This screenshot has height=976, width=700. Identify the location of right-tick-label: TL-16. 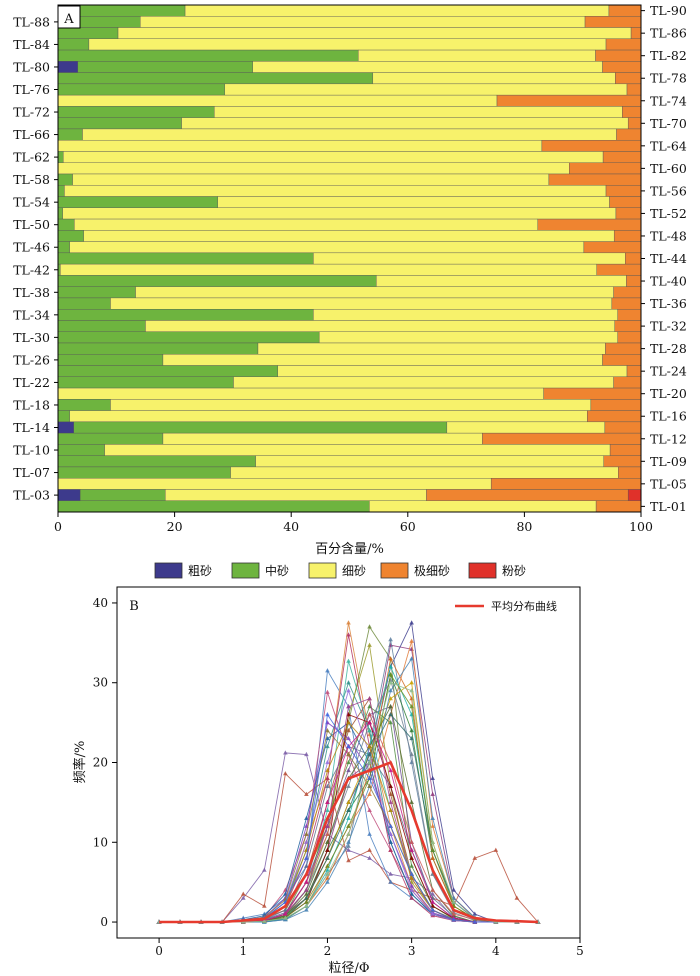
(668, 416).